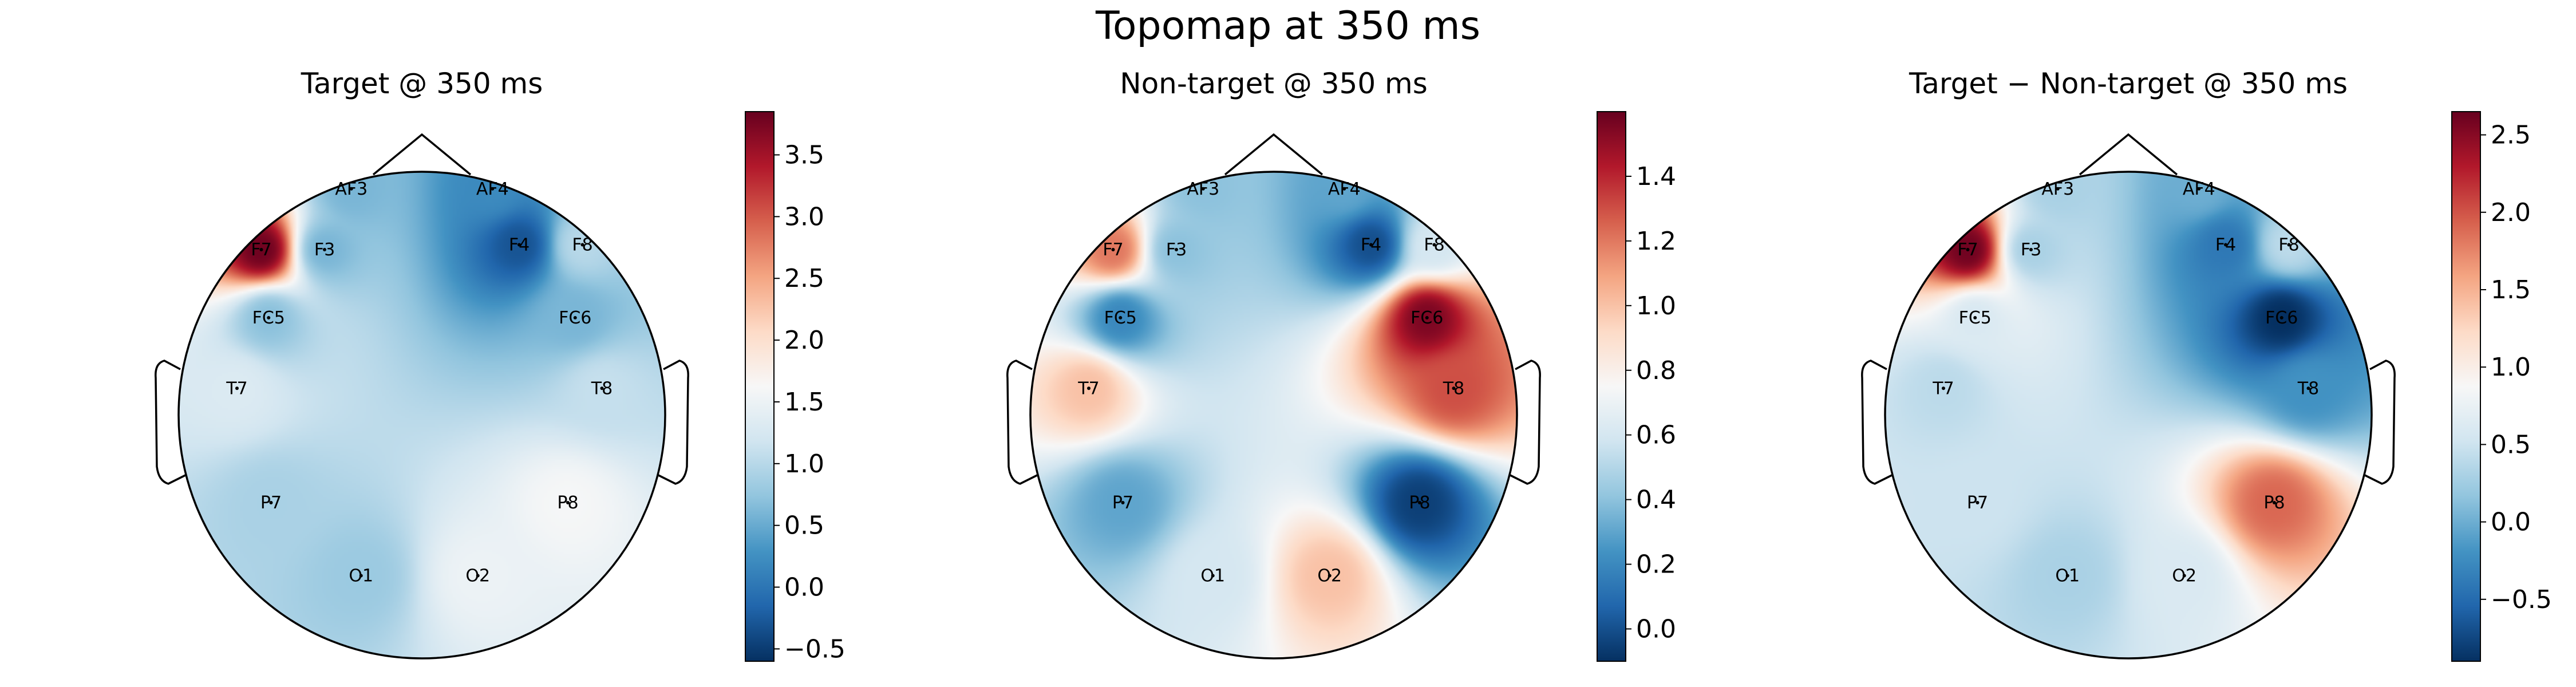 This screenshot has height=687, width=2576. I want to click on colorbar-tick-label: 0.5, so click(804, 525).